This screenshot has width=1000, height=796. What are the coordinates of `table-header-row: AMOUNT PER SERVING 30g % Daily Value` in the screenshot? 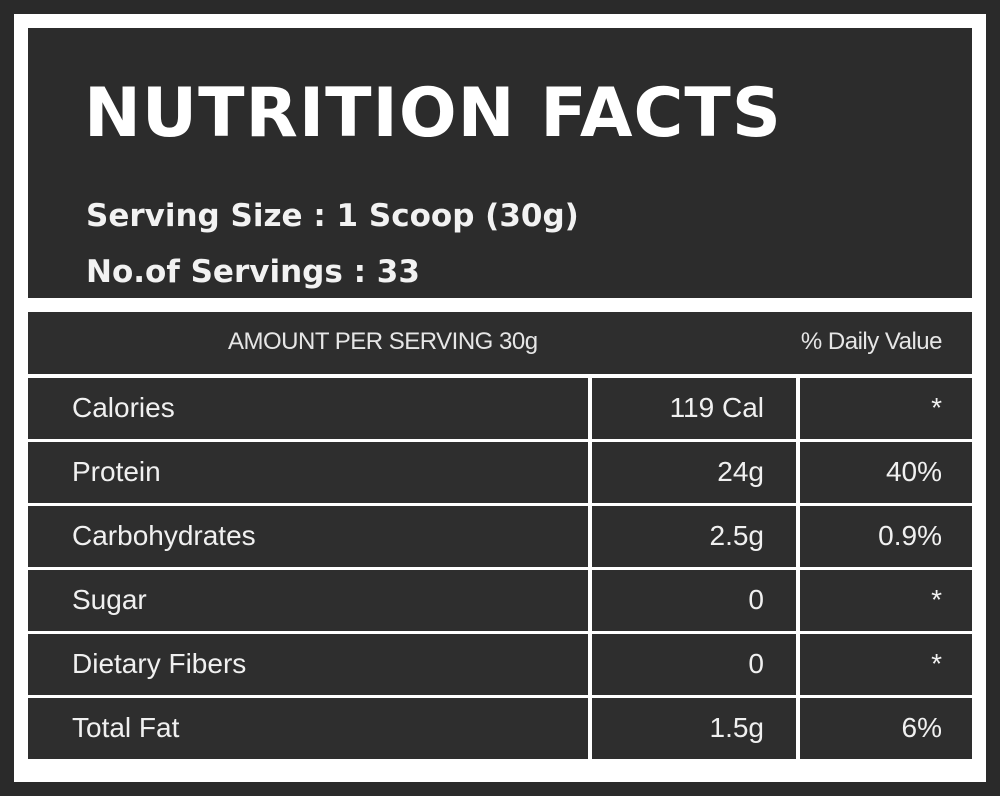 It's located at (500, 343).